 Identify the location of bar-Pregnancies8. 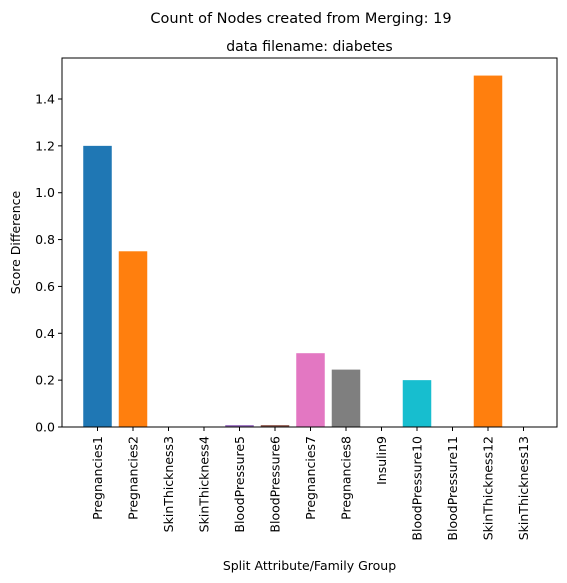
(346, 398).